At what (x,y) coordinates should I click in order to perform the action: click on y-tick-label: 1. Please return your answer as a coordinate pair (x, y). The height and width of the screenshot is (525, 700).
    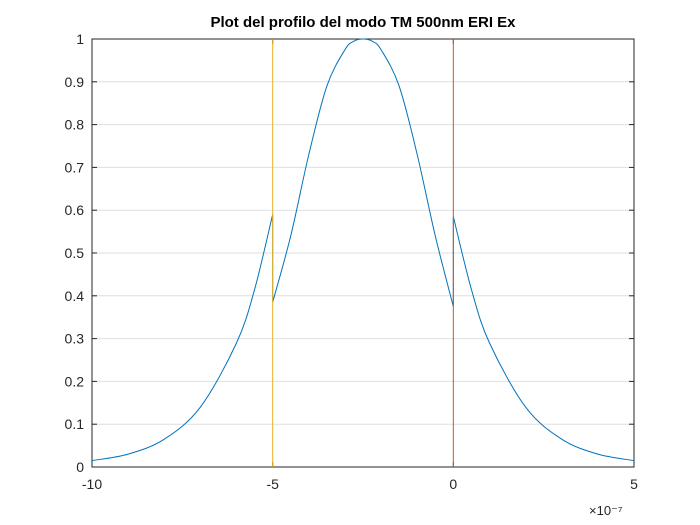
    Looking at the image, I should click on (80, 39).